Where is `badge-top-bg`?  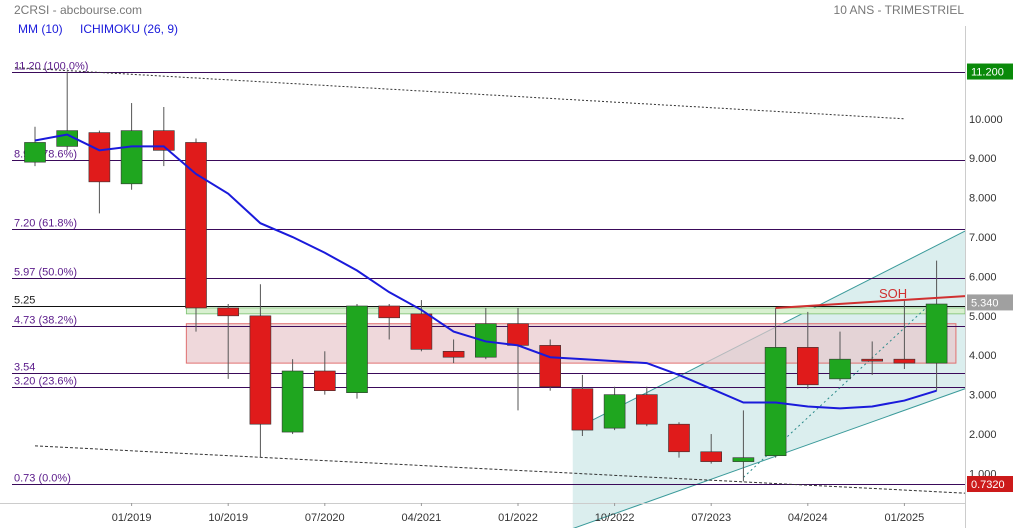
badge-top-bg is located at coordinates (990, 71).